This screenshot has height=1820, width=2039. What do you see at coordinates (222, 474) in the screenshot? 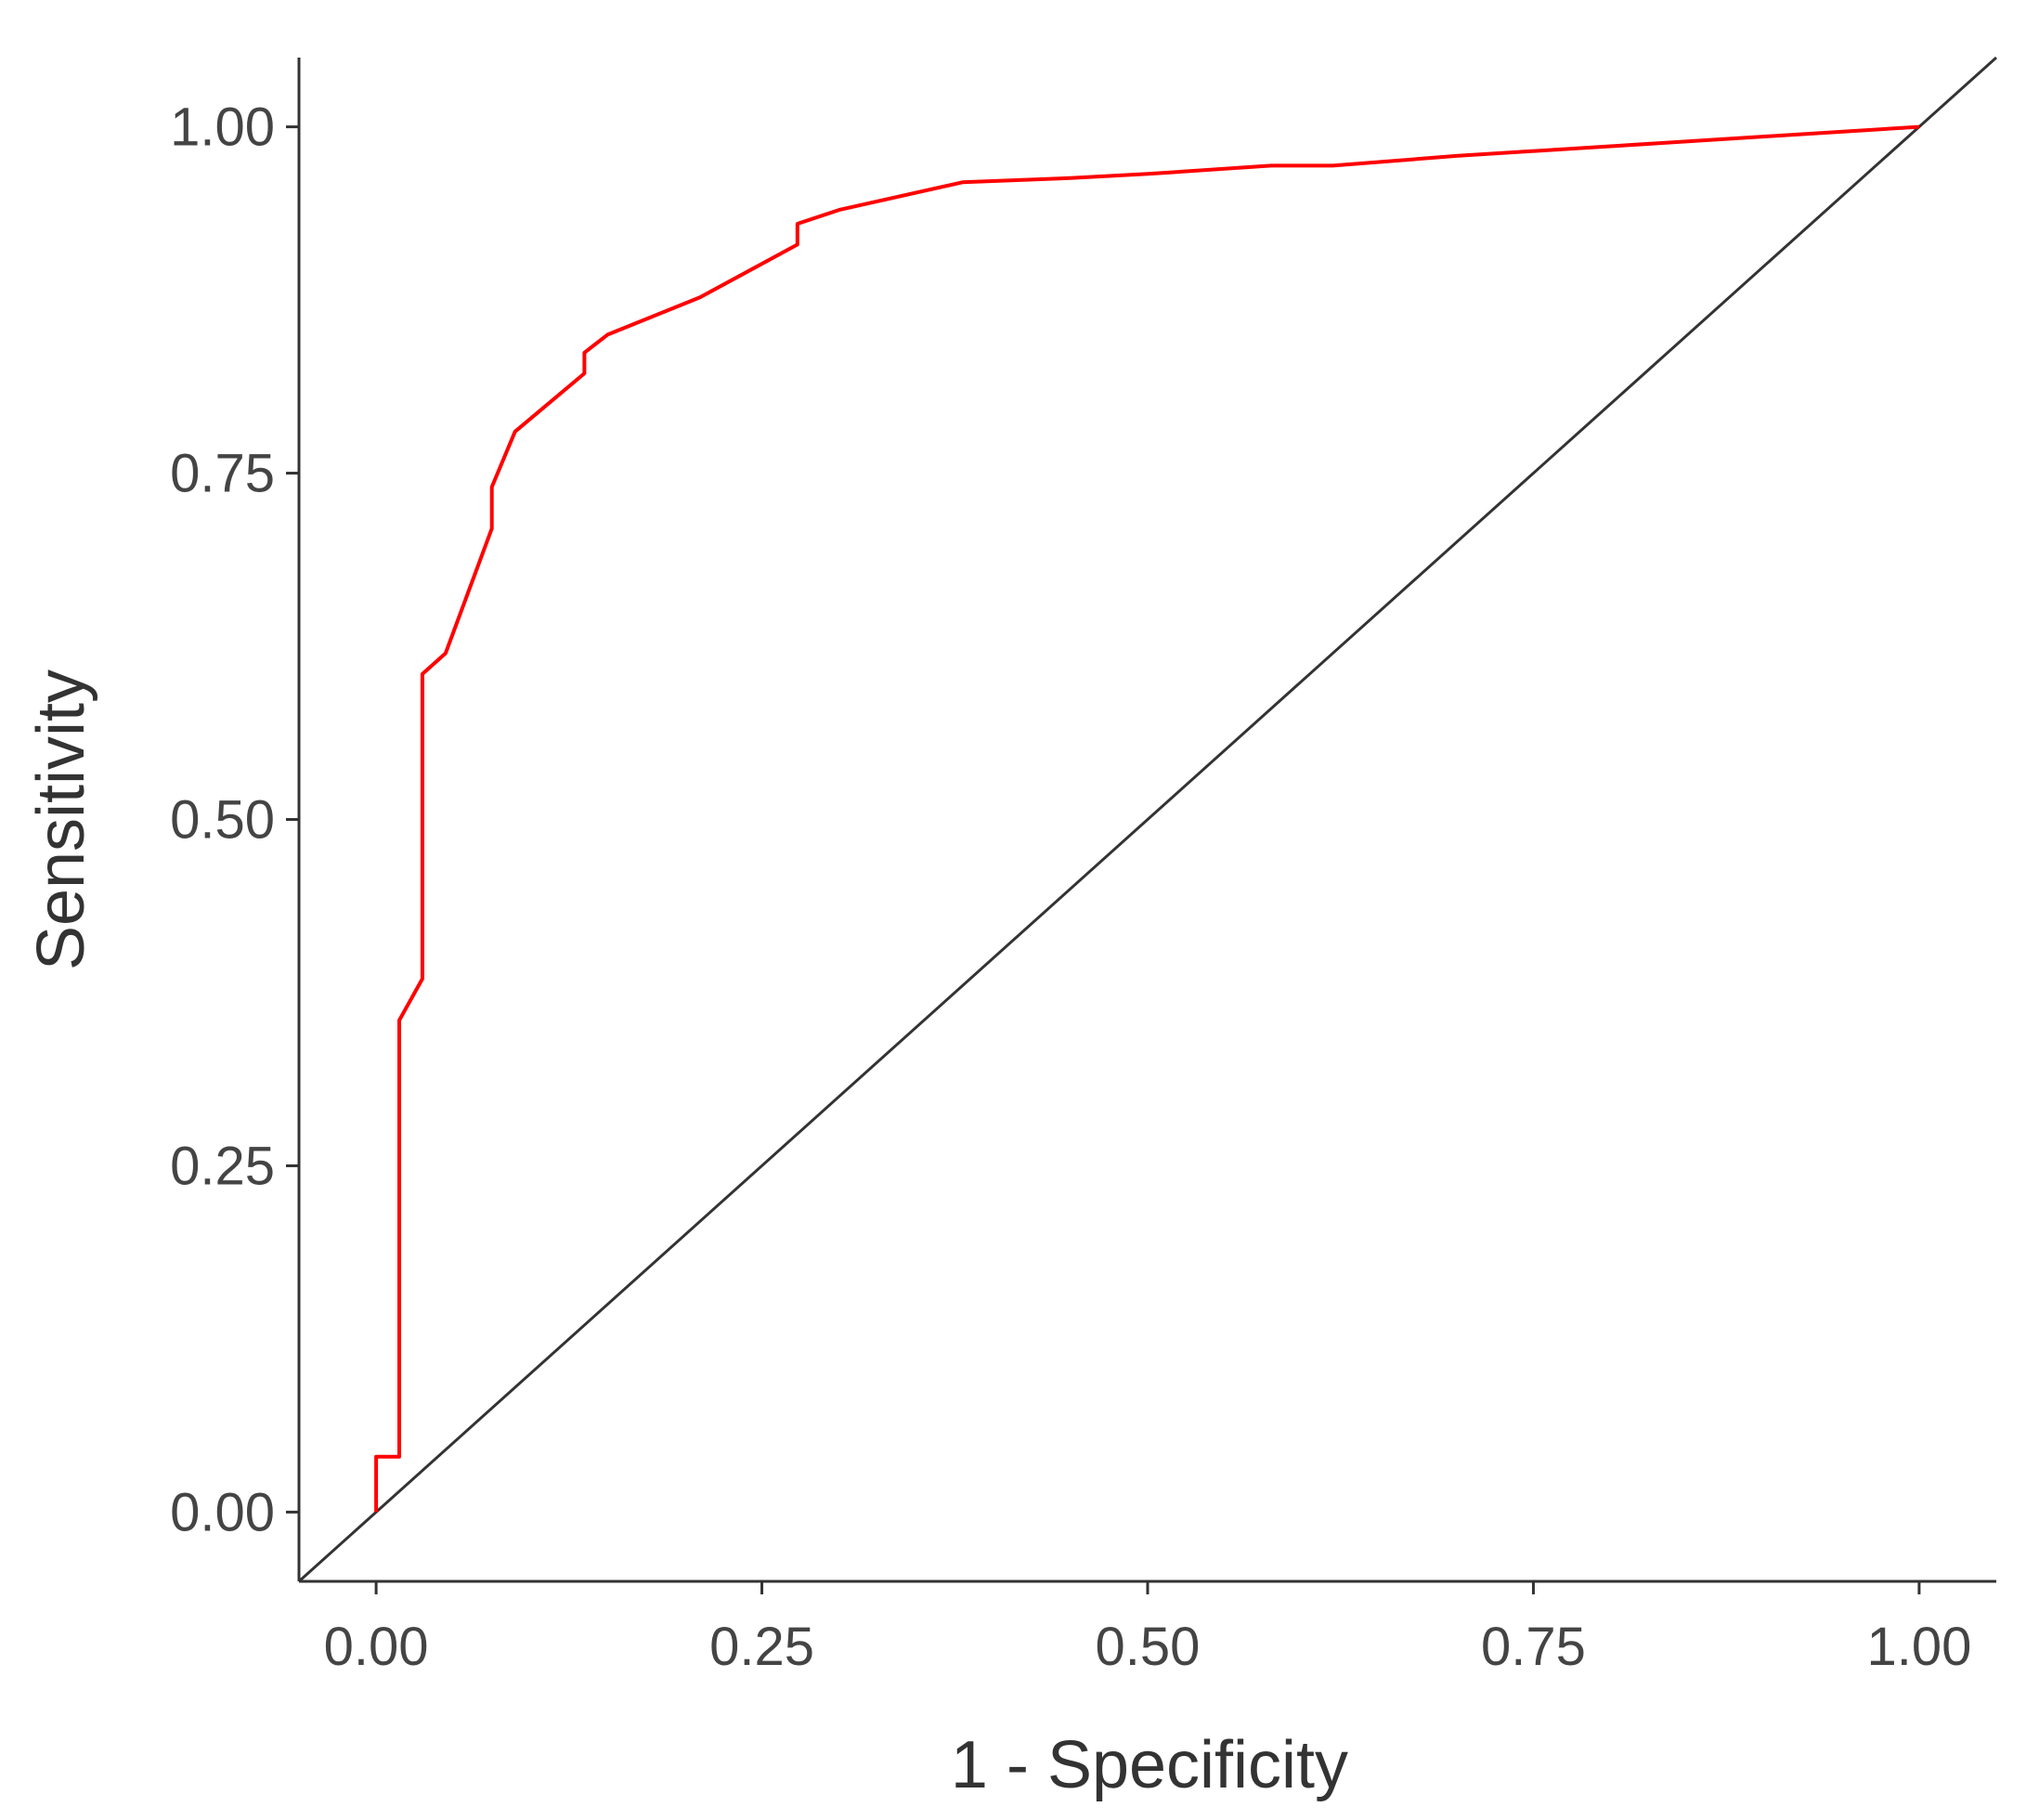
I see `y-tick-label: 0.75` at bounding box center [222, 474].